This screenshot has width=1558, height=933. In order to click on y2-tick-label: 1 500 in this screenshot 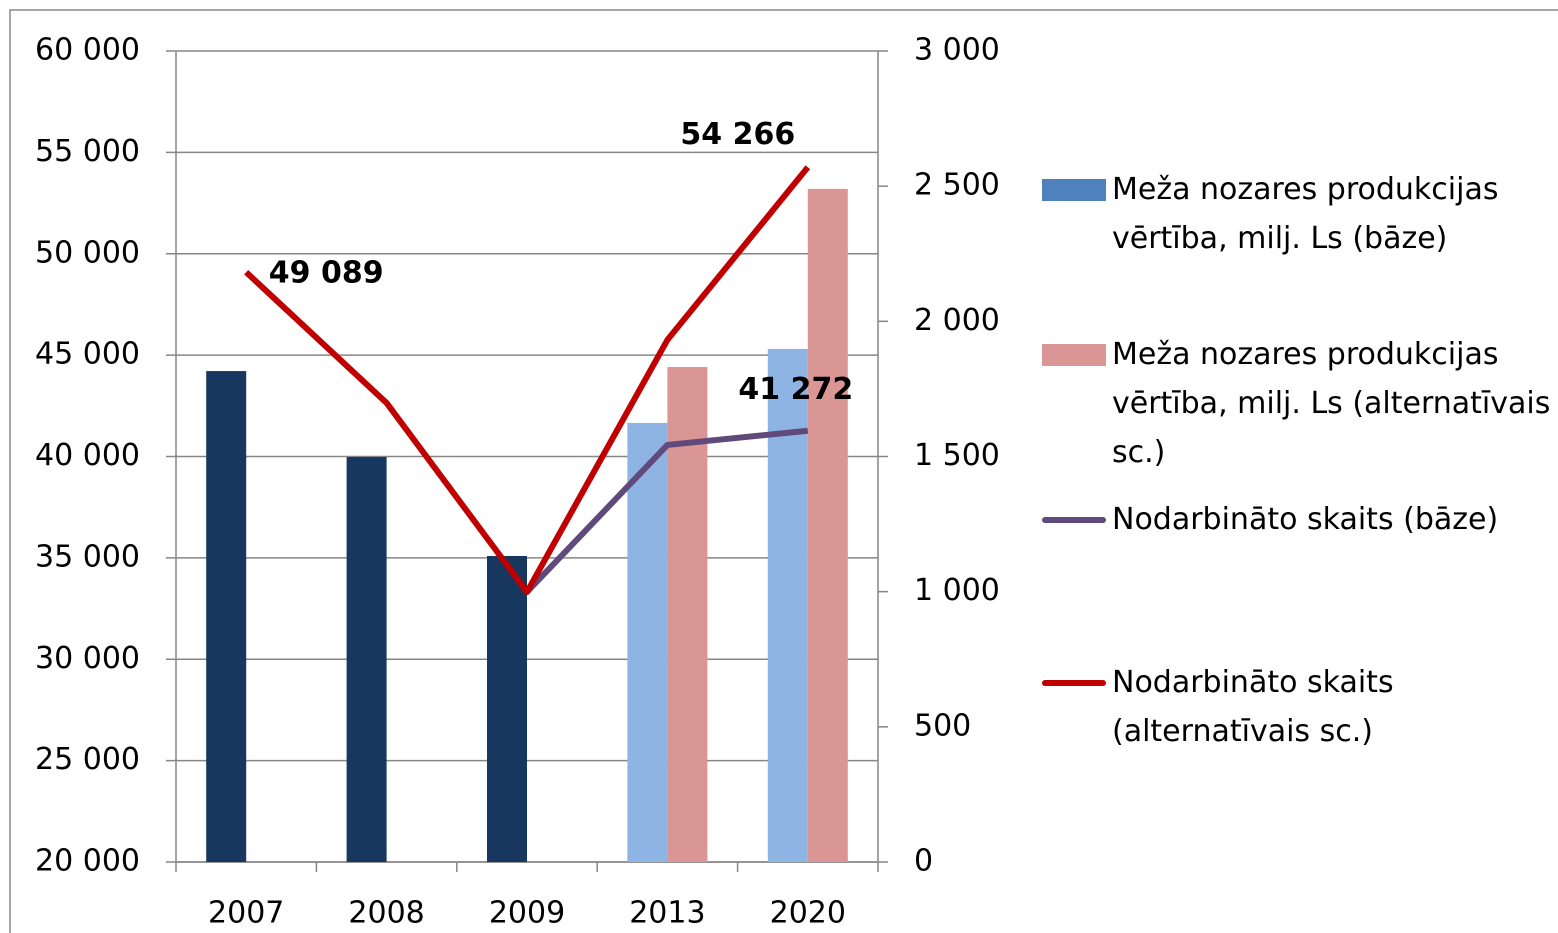, I will do `click(957, 455)`.